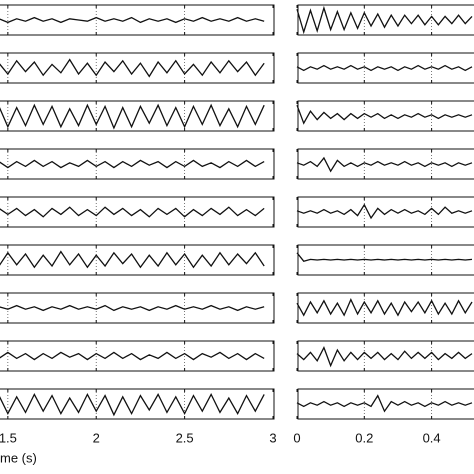 This screenshot has height=474, width=474. Describe the element at coordinates (296, 437) in the screenshot. I see `x-tick-label: 0` at that location.